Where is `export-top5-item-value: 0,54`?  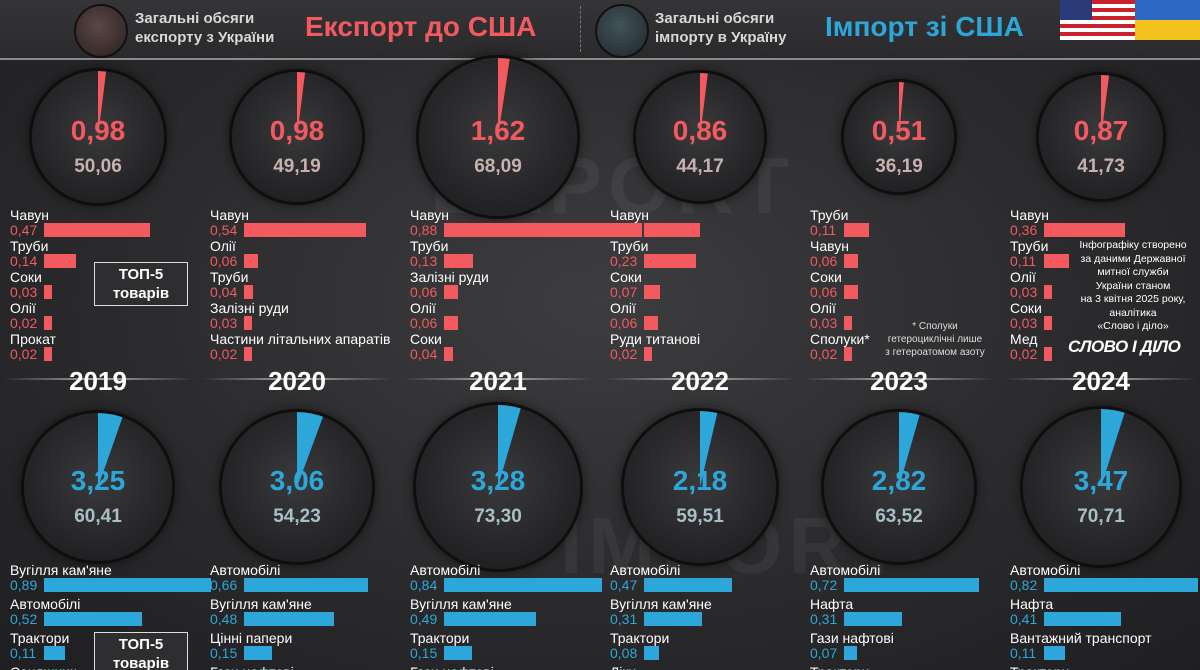
export-top5-item-value: 0,54 is located at coordinates (224, 230).